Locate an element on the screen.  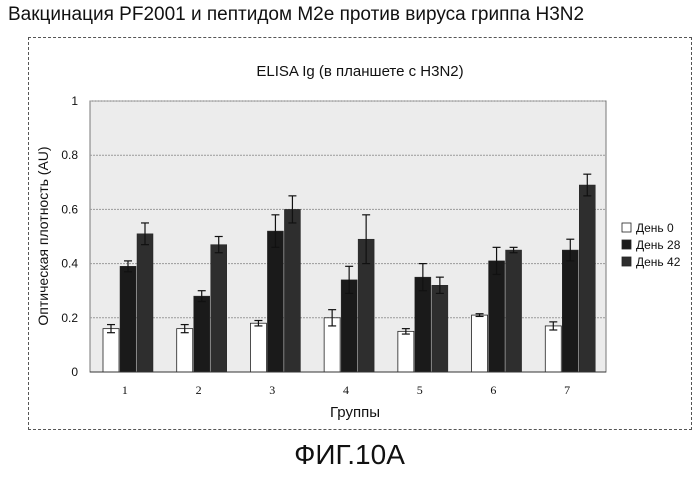
x-tick-label: 5 is located at coordinates (420, 390).